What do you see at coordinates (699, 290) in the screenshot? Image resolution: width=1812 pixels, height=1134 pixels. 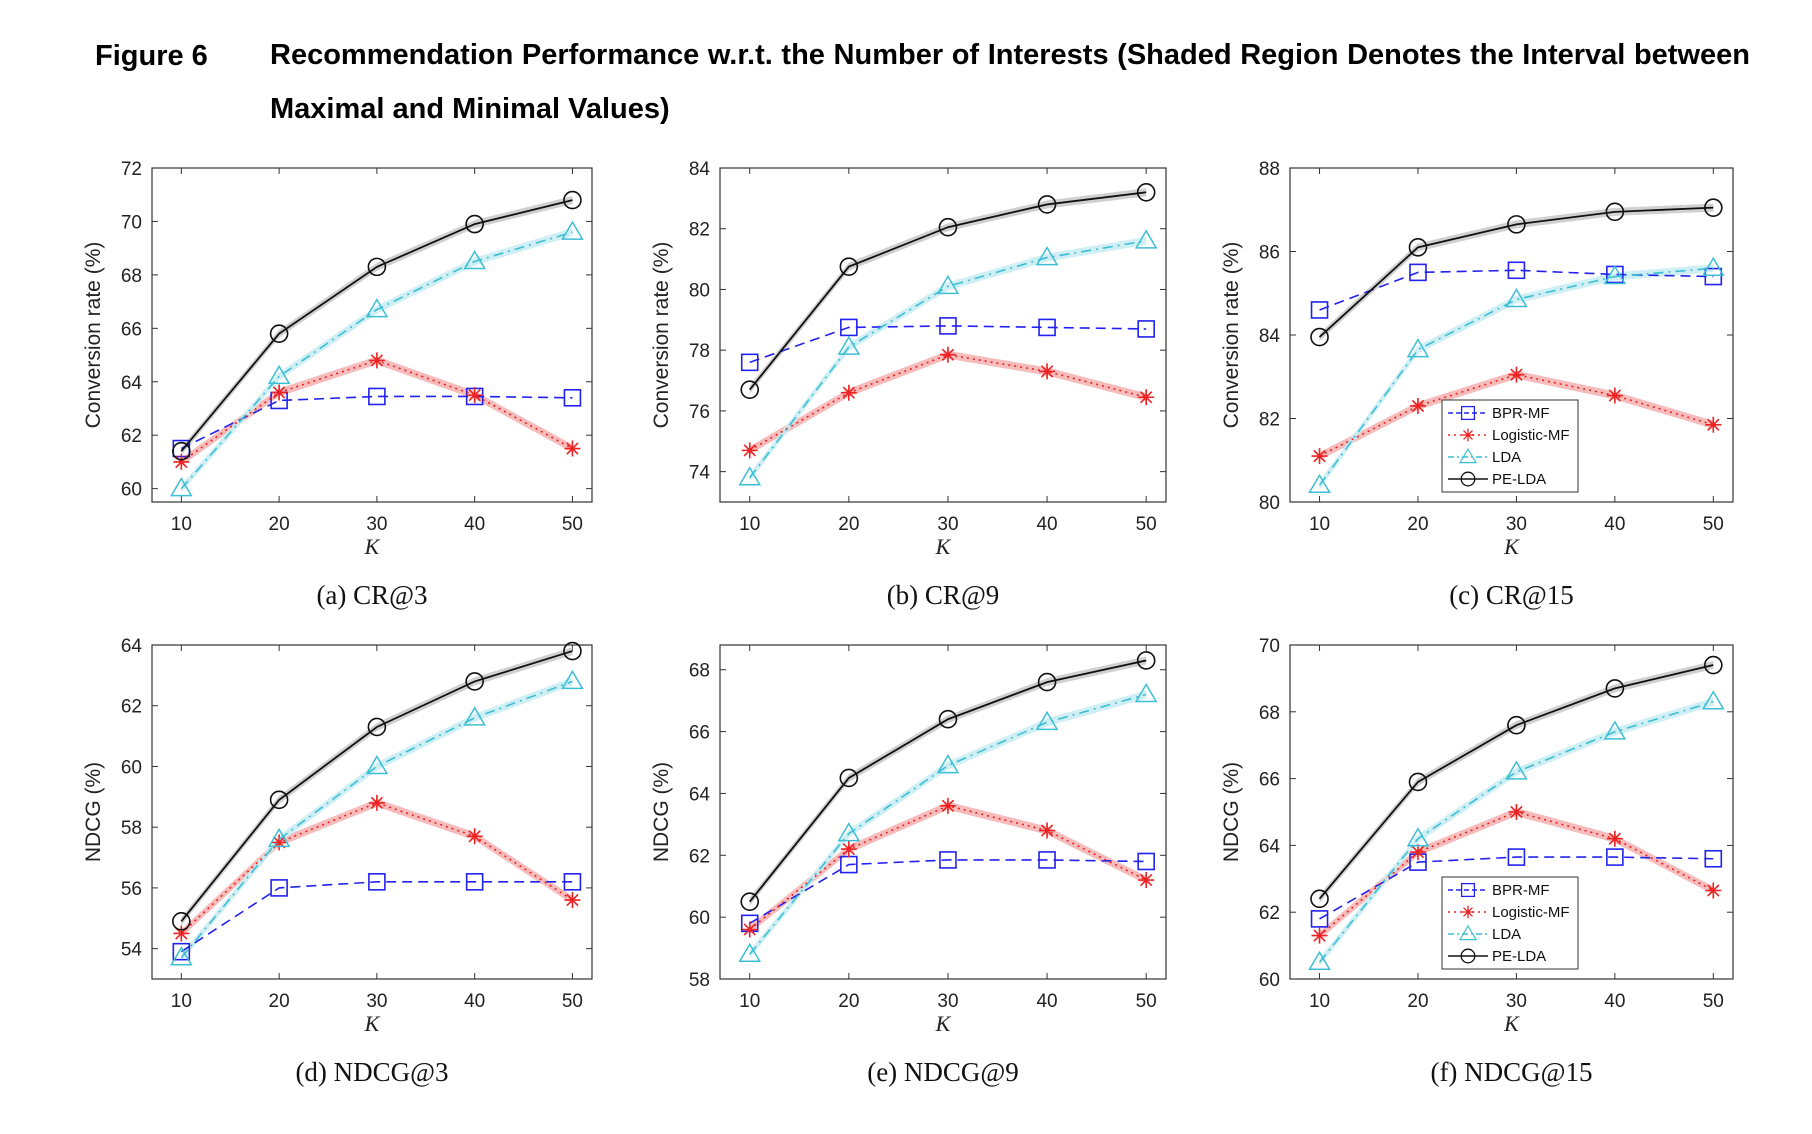 I see `y-tick-label: 80` at bounding box center [699, 290].